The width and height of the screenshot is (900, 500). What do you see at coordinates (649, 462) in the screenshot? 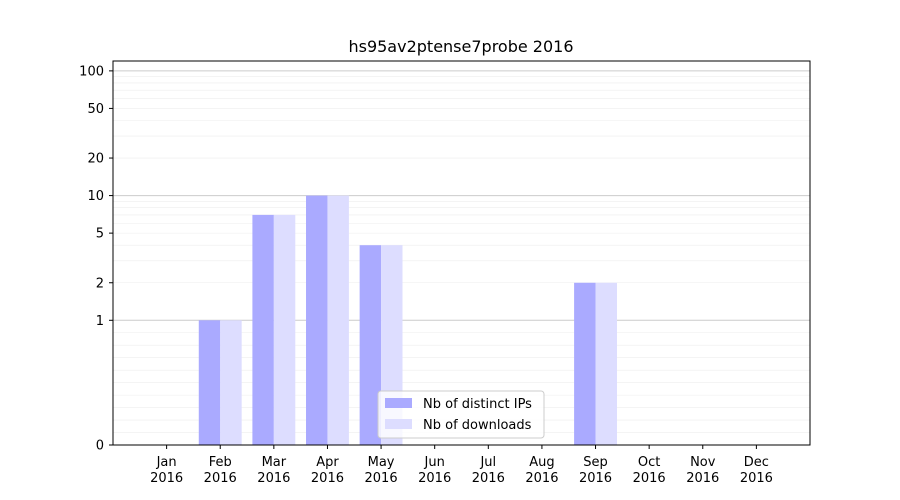
I see `x-tick-label-month: Oct` at bounding box center [649, 462].